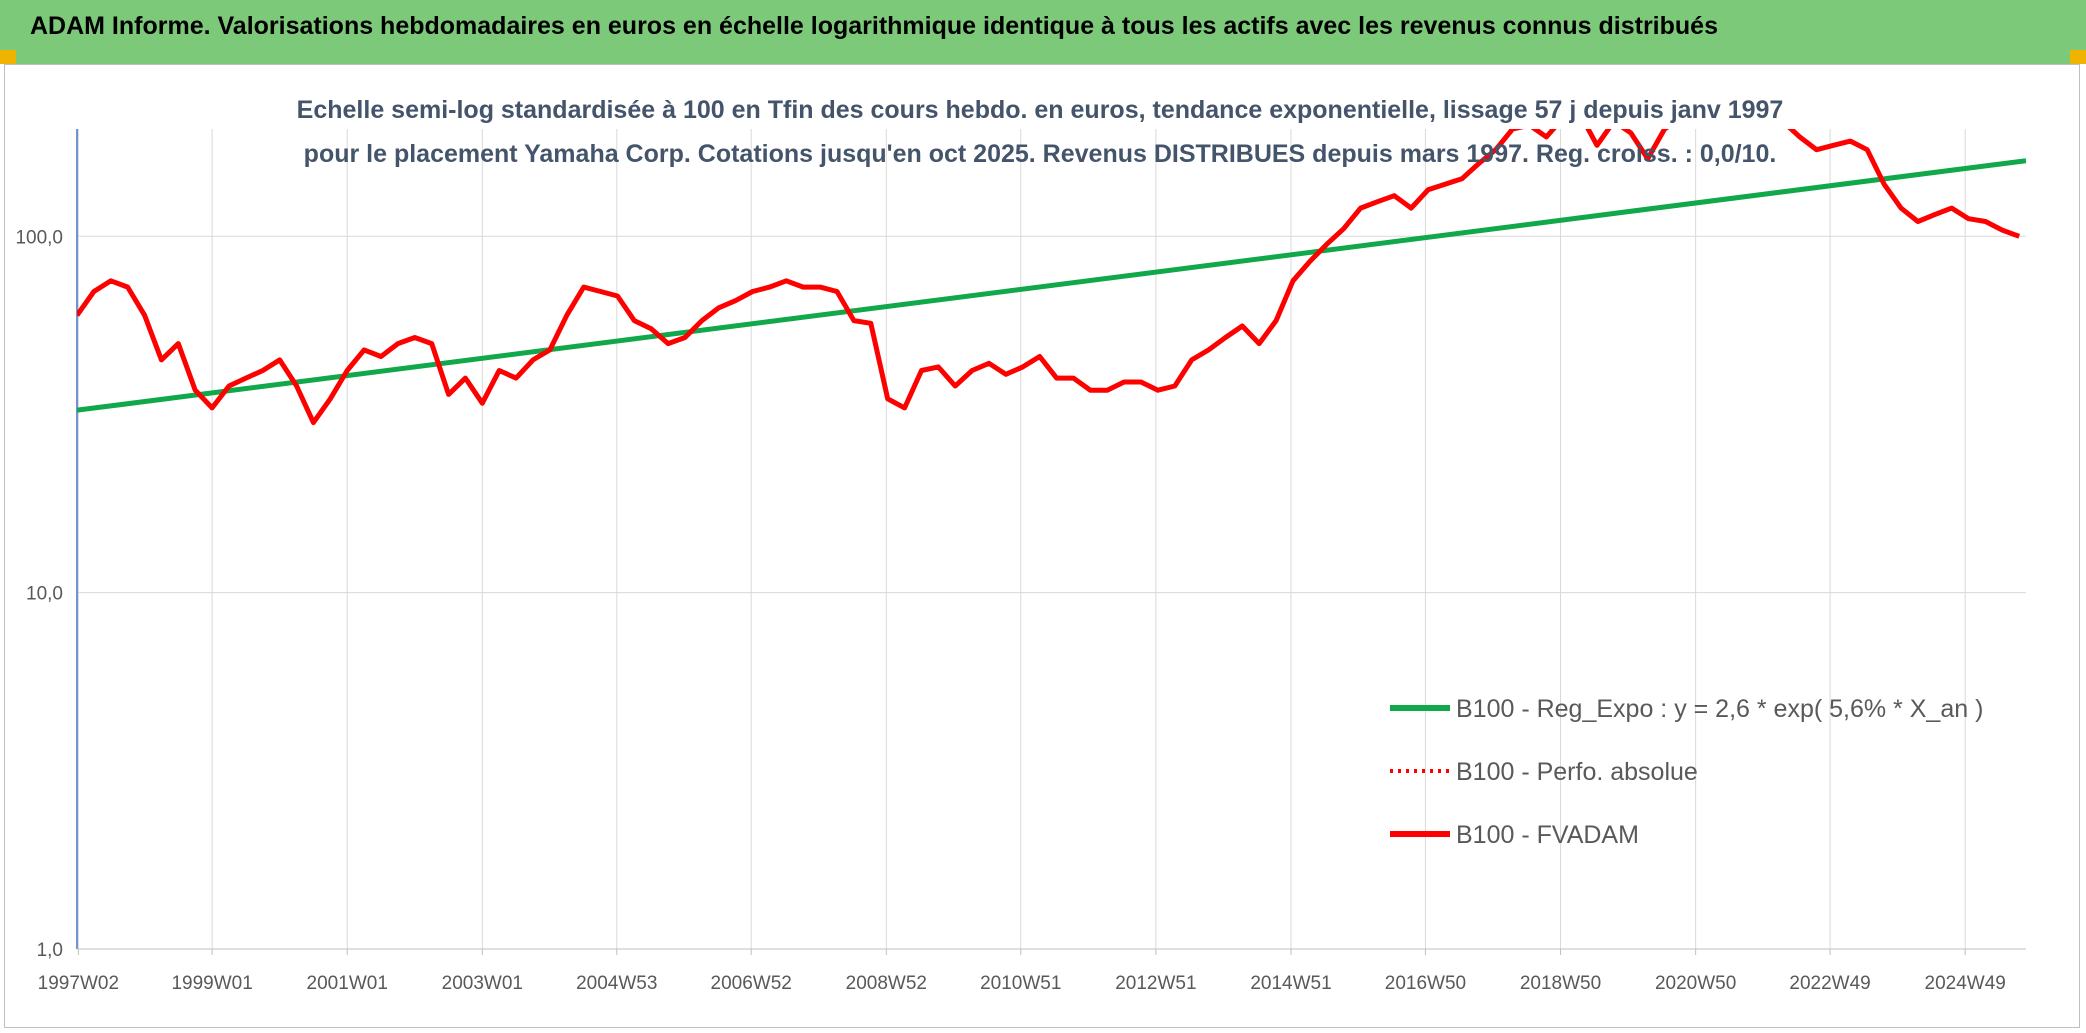  What do you see at coordinates (211, 983) in the screenshot?
I see `x-tick-label: 1999W01` at bounding box center [211, 983].